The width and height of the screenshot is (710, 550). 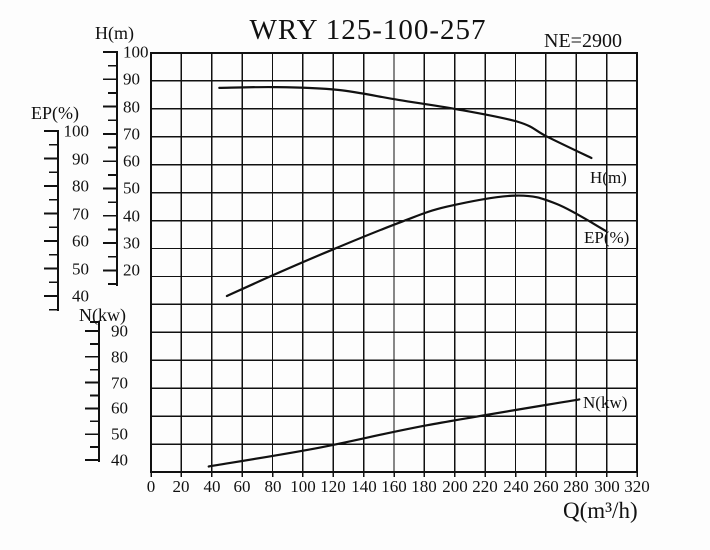 I want to click on x-axis-tick-label: 320, so click(x=637, y=486).